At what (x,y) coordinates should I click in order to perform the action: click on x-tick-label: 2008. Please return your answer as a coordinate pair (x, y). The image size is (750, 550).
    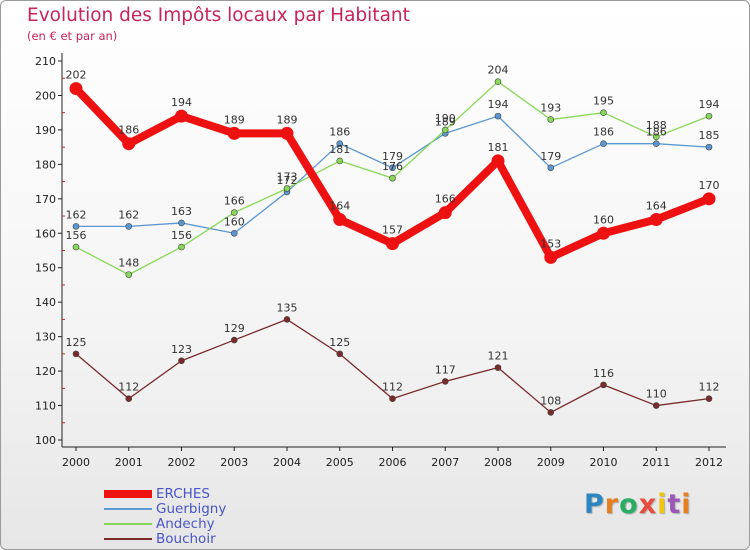
    Looking at the image, I should click on (498, 462).